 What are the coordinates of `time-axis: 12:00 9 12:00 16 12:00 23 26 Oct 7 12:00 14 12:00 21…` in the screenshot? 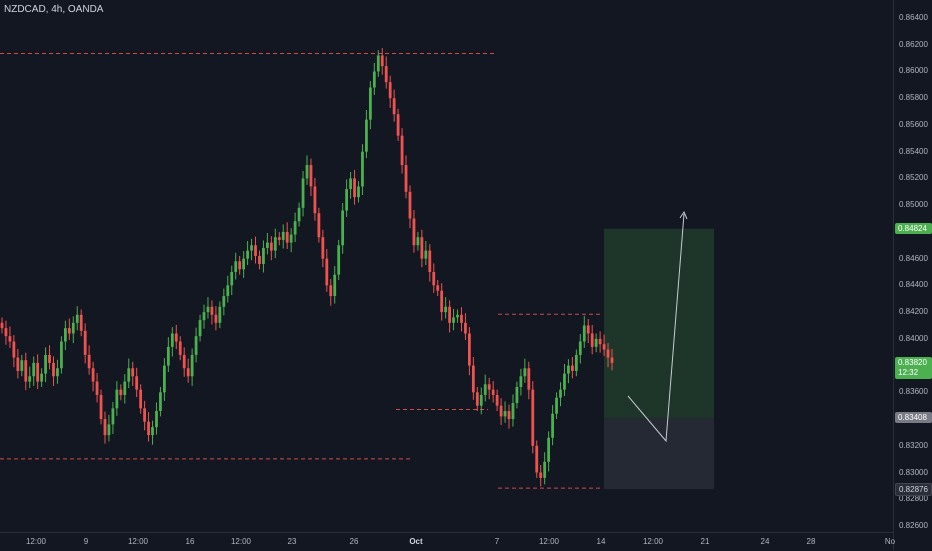 It's located at (447, 541).